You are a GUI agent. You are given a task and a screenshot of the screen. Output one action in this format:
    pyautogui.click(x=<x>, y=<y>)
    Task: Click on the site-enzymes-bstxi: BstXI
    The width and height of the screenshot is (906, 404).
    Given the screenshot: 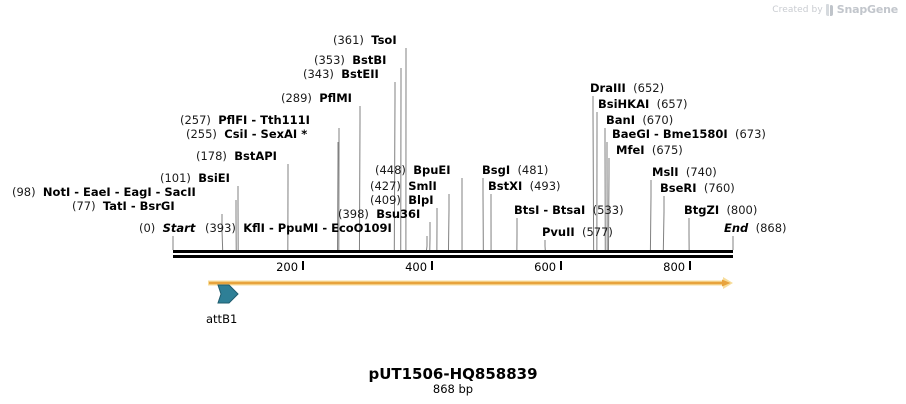 What is the action you would take?
    pyautogui.click(x=505, y=186)
    